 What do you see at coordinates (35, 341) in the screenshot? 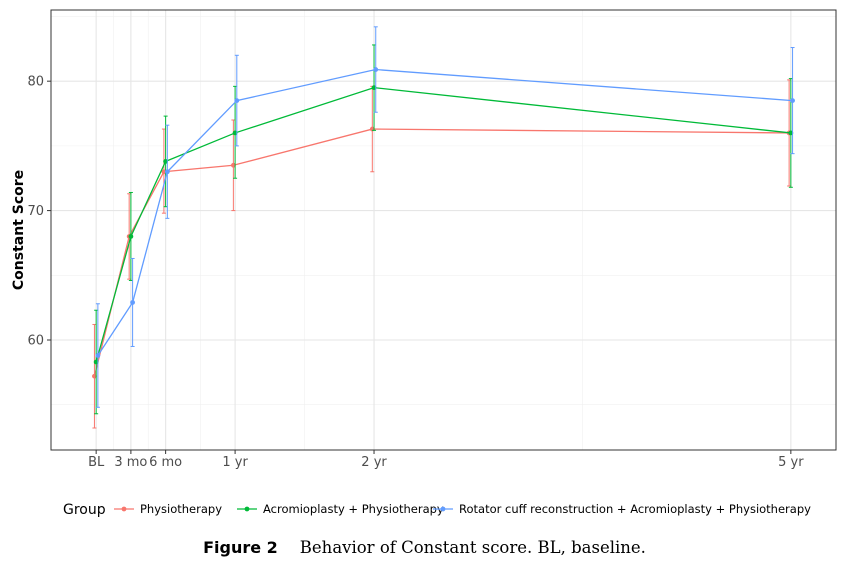
I see `y-tick-label: 60` at bounding box center [35, 341].